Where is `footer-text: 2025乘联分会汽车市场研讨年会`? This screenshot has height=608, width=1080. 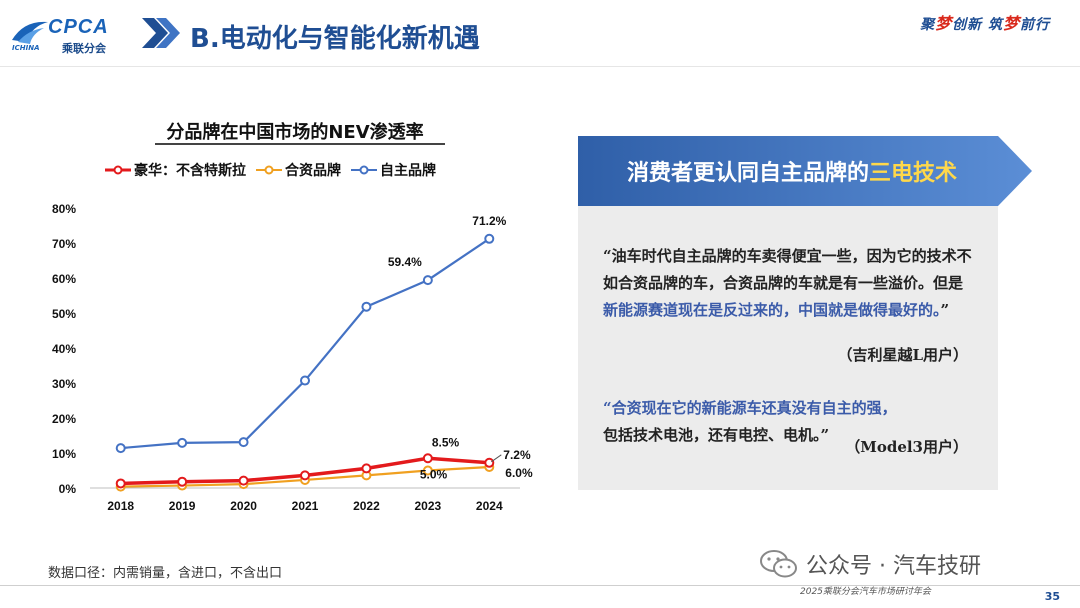
footer-text: 2025乘联分会汽车市场研讨年会 is located at coordinates (865, 592).